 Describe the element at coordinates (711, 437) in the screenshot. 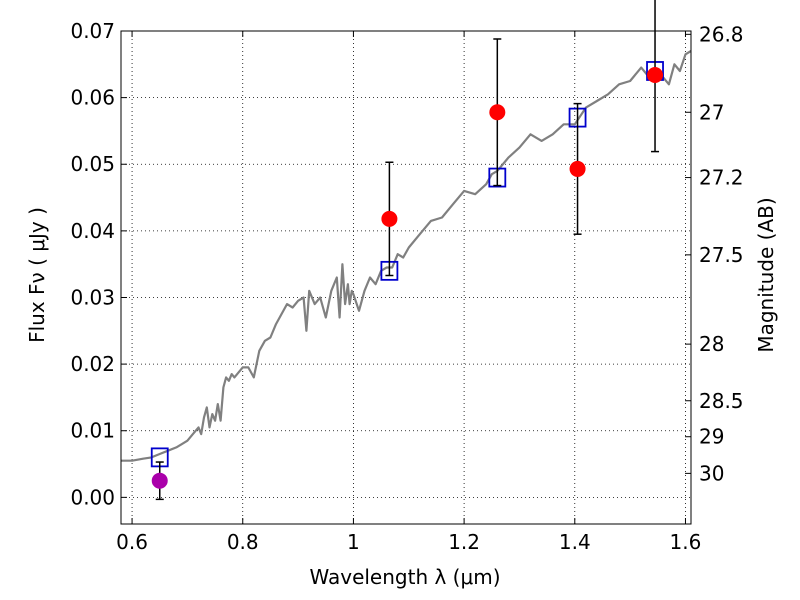

I see `right-tick-label: 29` at that location.